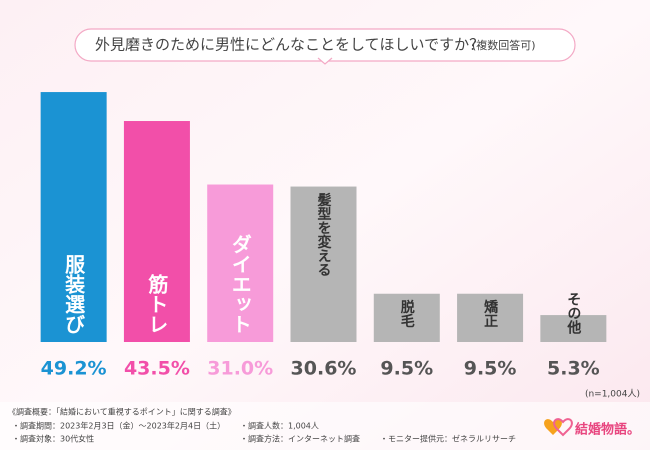 The height and width of the screenshot is (450, 650). I want to click on value-label: 43.5%, so click(157, 369).